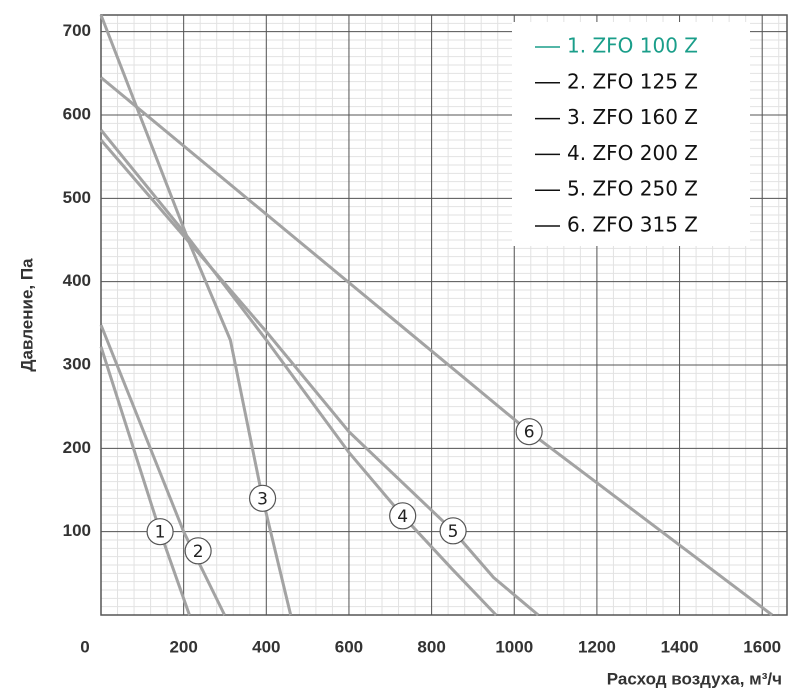 The height and width of the screenshot is (700, 805). What do you see at coordinates (632, 117) in the screenshot?
I see `legend-label: 3. ZFO 160 Z` at bounding box center [632, 117].